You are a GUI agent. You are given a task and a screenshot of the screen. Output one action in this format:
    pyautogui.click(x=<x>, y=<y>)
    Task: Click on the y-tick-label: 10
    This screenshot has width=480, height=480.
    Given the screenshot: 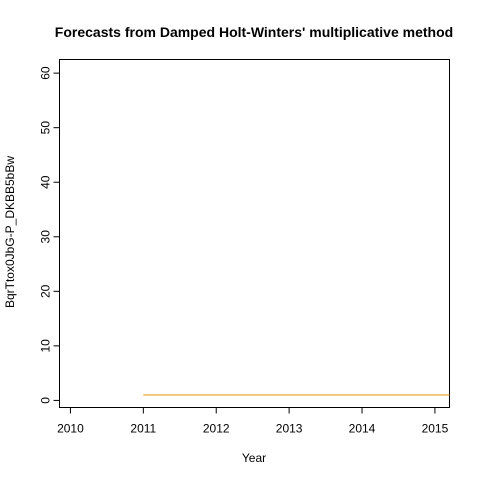 What is the action you would take?
    pyautogui.click(x=46, y=346)
    